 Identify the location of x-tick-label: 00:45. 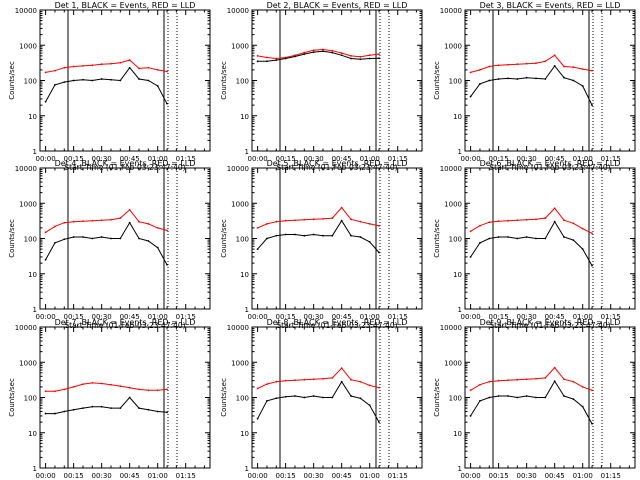
(555, 317).